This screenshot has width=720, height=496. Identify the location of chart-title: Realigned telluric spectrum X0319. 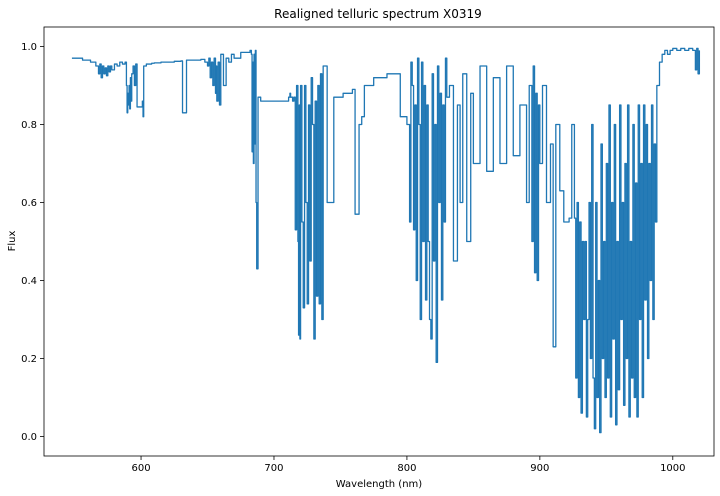
(378, 14).